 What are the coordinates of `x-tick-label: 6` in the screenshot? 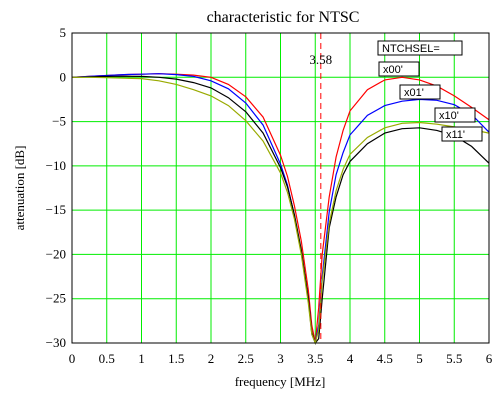 It's located at (489, 358).